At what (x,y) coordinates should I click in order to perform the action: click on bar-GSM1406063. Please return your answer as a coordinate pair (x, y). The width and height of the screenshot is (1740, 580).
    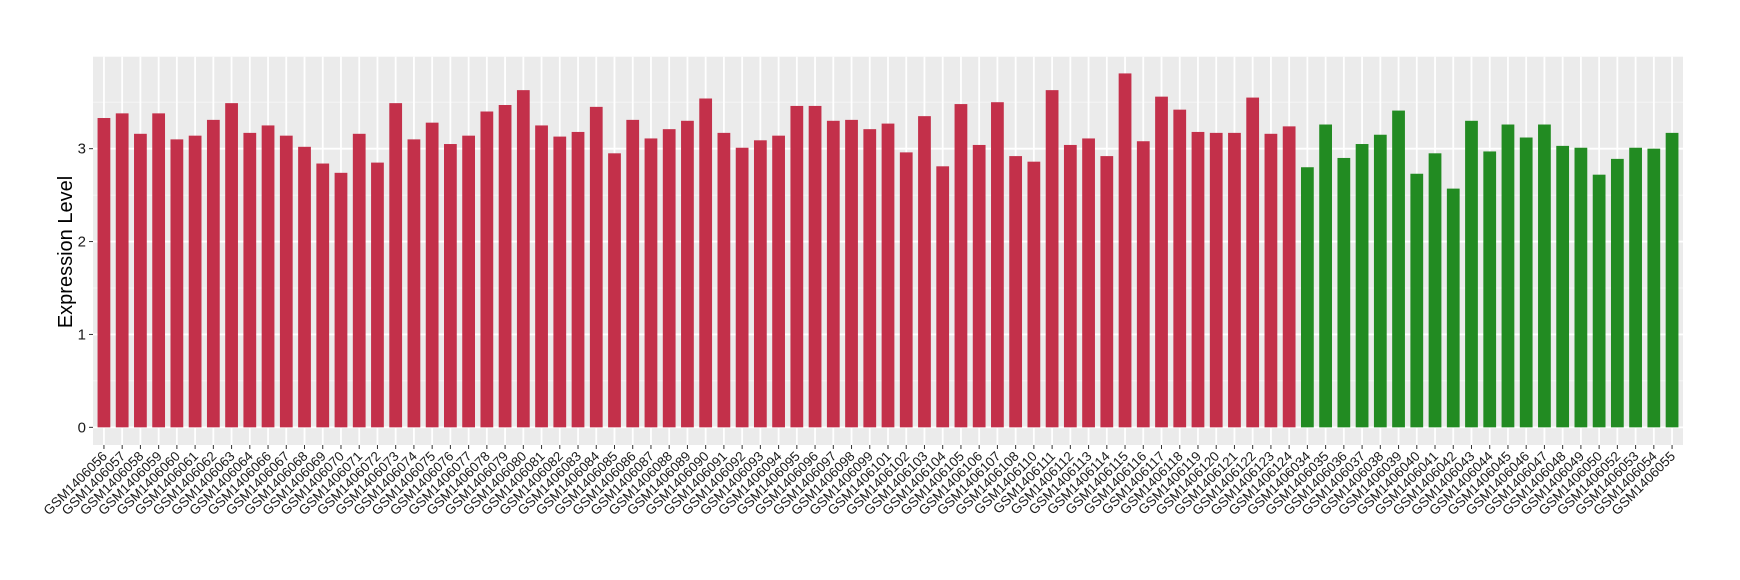
    Looking at the image, I should click on (231, 265).